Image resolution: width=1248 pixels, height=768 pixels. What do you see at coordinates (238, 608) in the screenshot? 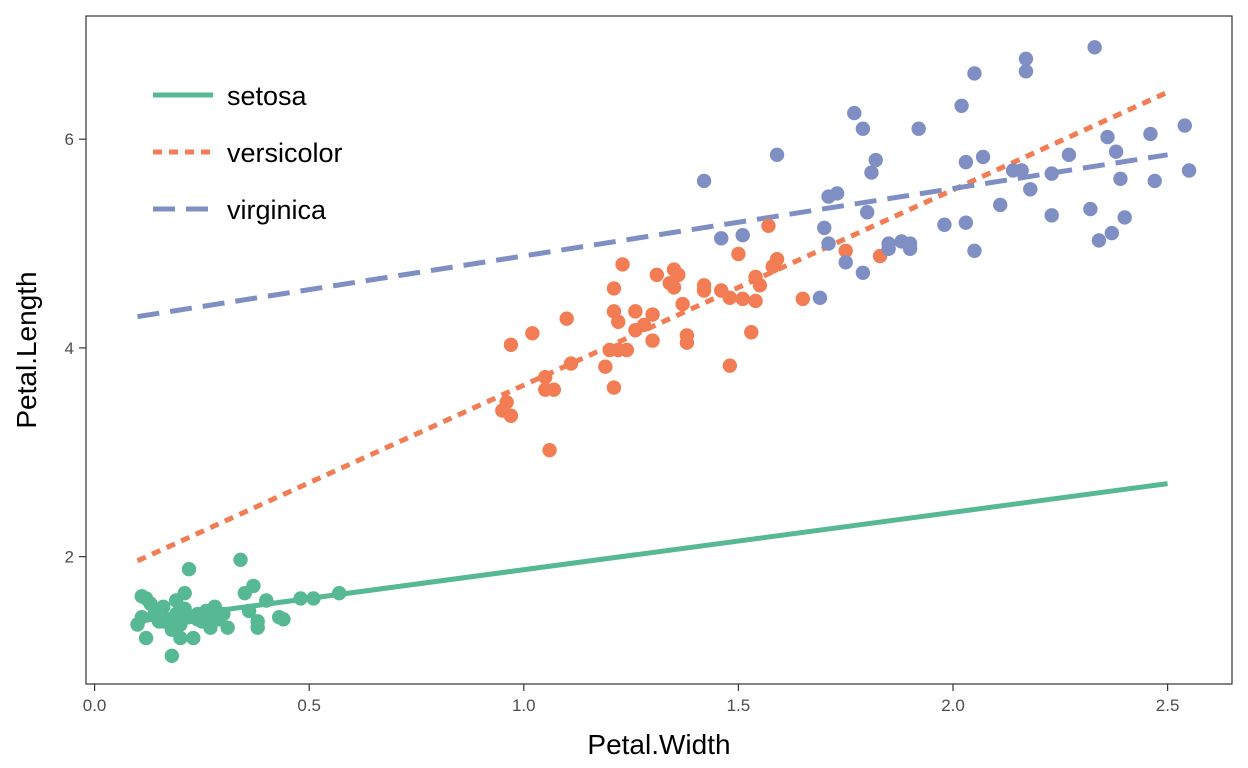
I see `series-setosa-points` at bounding box center [238, 608].